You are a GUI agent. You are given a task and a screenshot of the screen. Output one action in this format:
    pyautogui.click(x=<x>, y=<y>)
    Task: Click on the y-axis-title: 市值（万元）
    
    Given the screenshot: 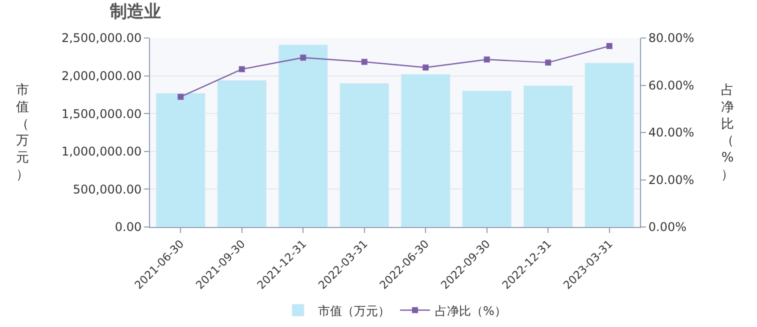 What is the action you would take?
    pyautogui.click(x=22, y=132)
    